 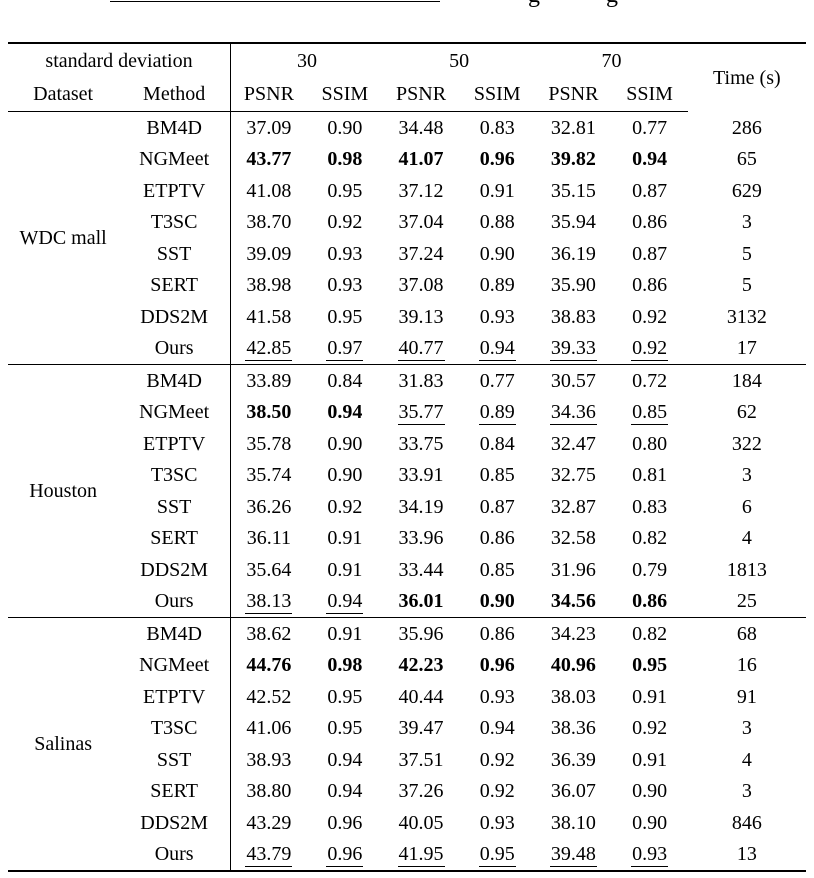 I want to click on psnr-70-value: 32.87, so click(x=573, y=507).